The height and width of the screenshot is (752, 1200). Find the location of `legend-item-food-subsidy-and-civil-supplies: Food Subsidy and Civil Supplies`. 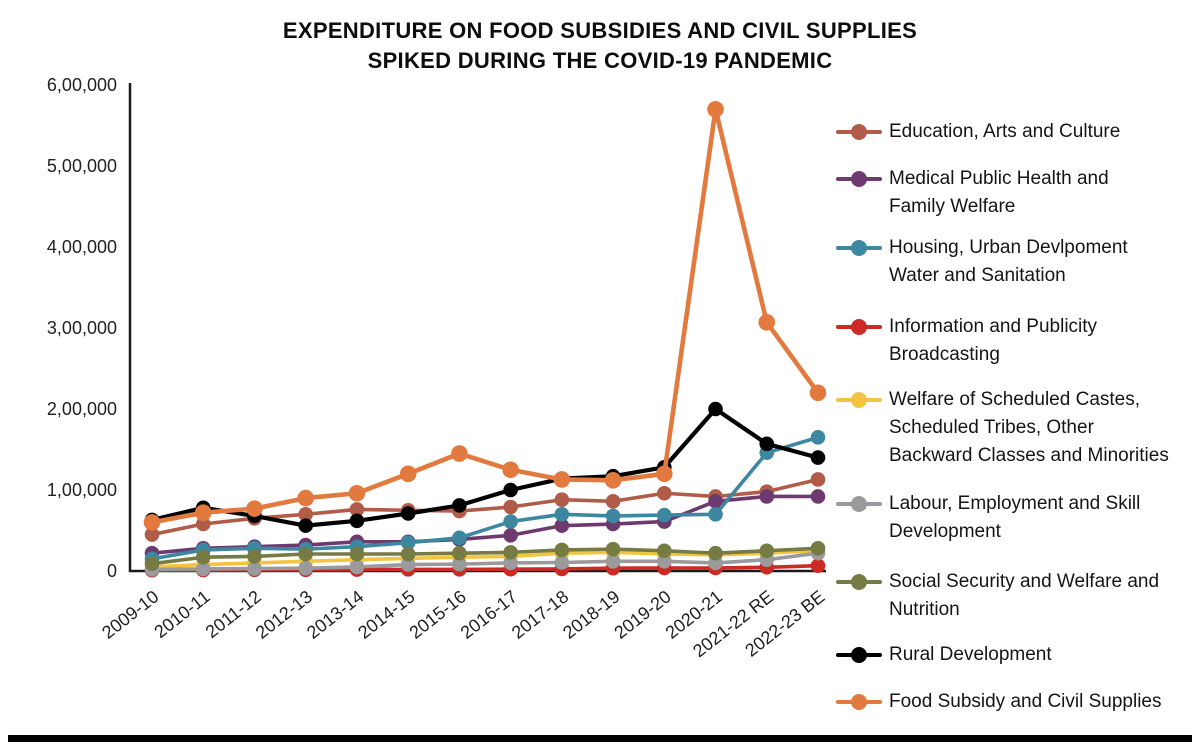

legend-item-food-subsidy-and-civil-supplies: Food Subsidy and Civil Supplies is located at coordinates (999, 702).